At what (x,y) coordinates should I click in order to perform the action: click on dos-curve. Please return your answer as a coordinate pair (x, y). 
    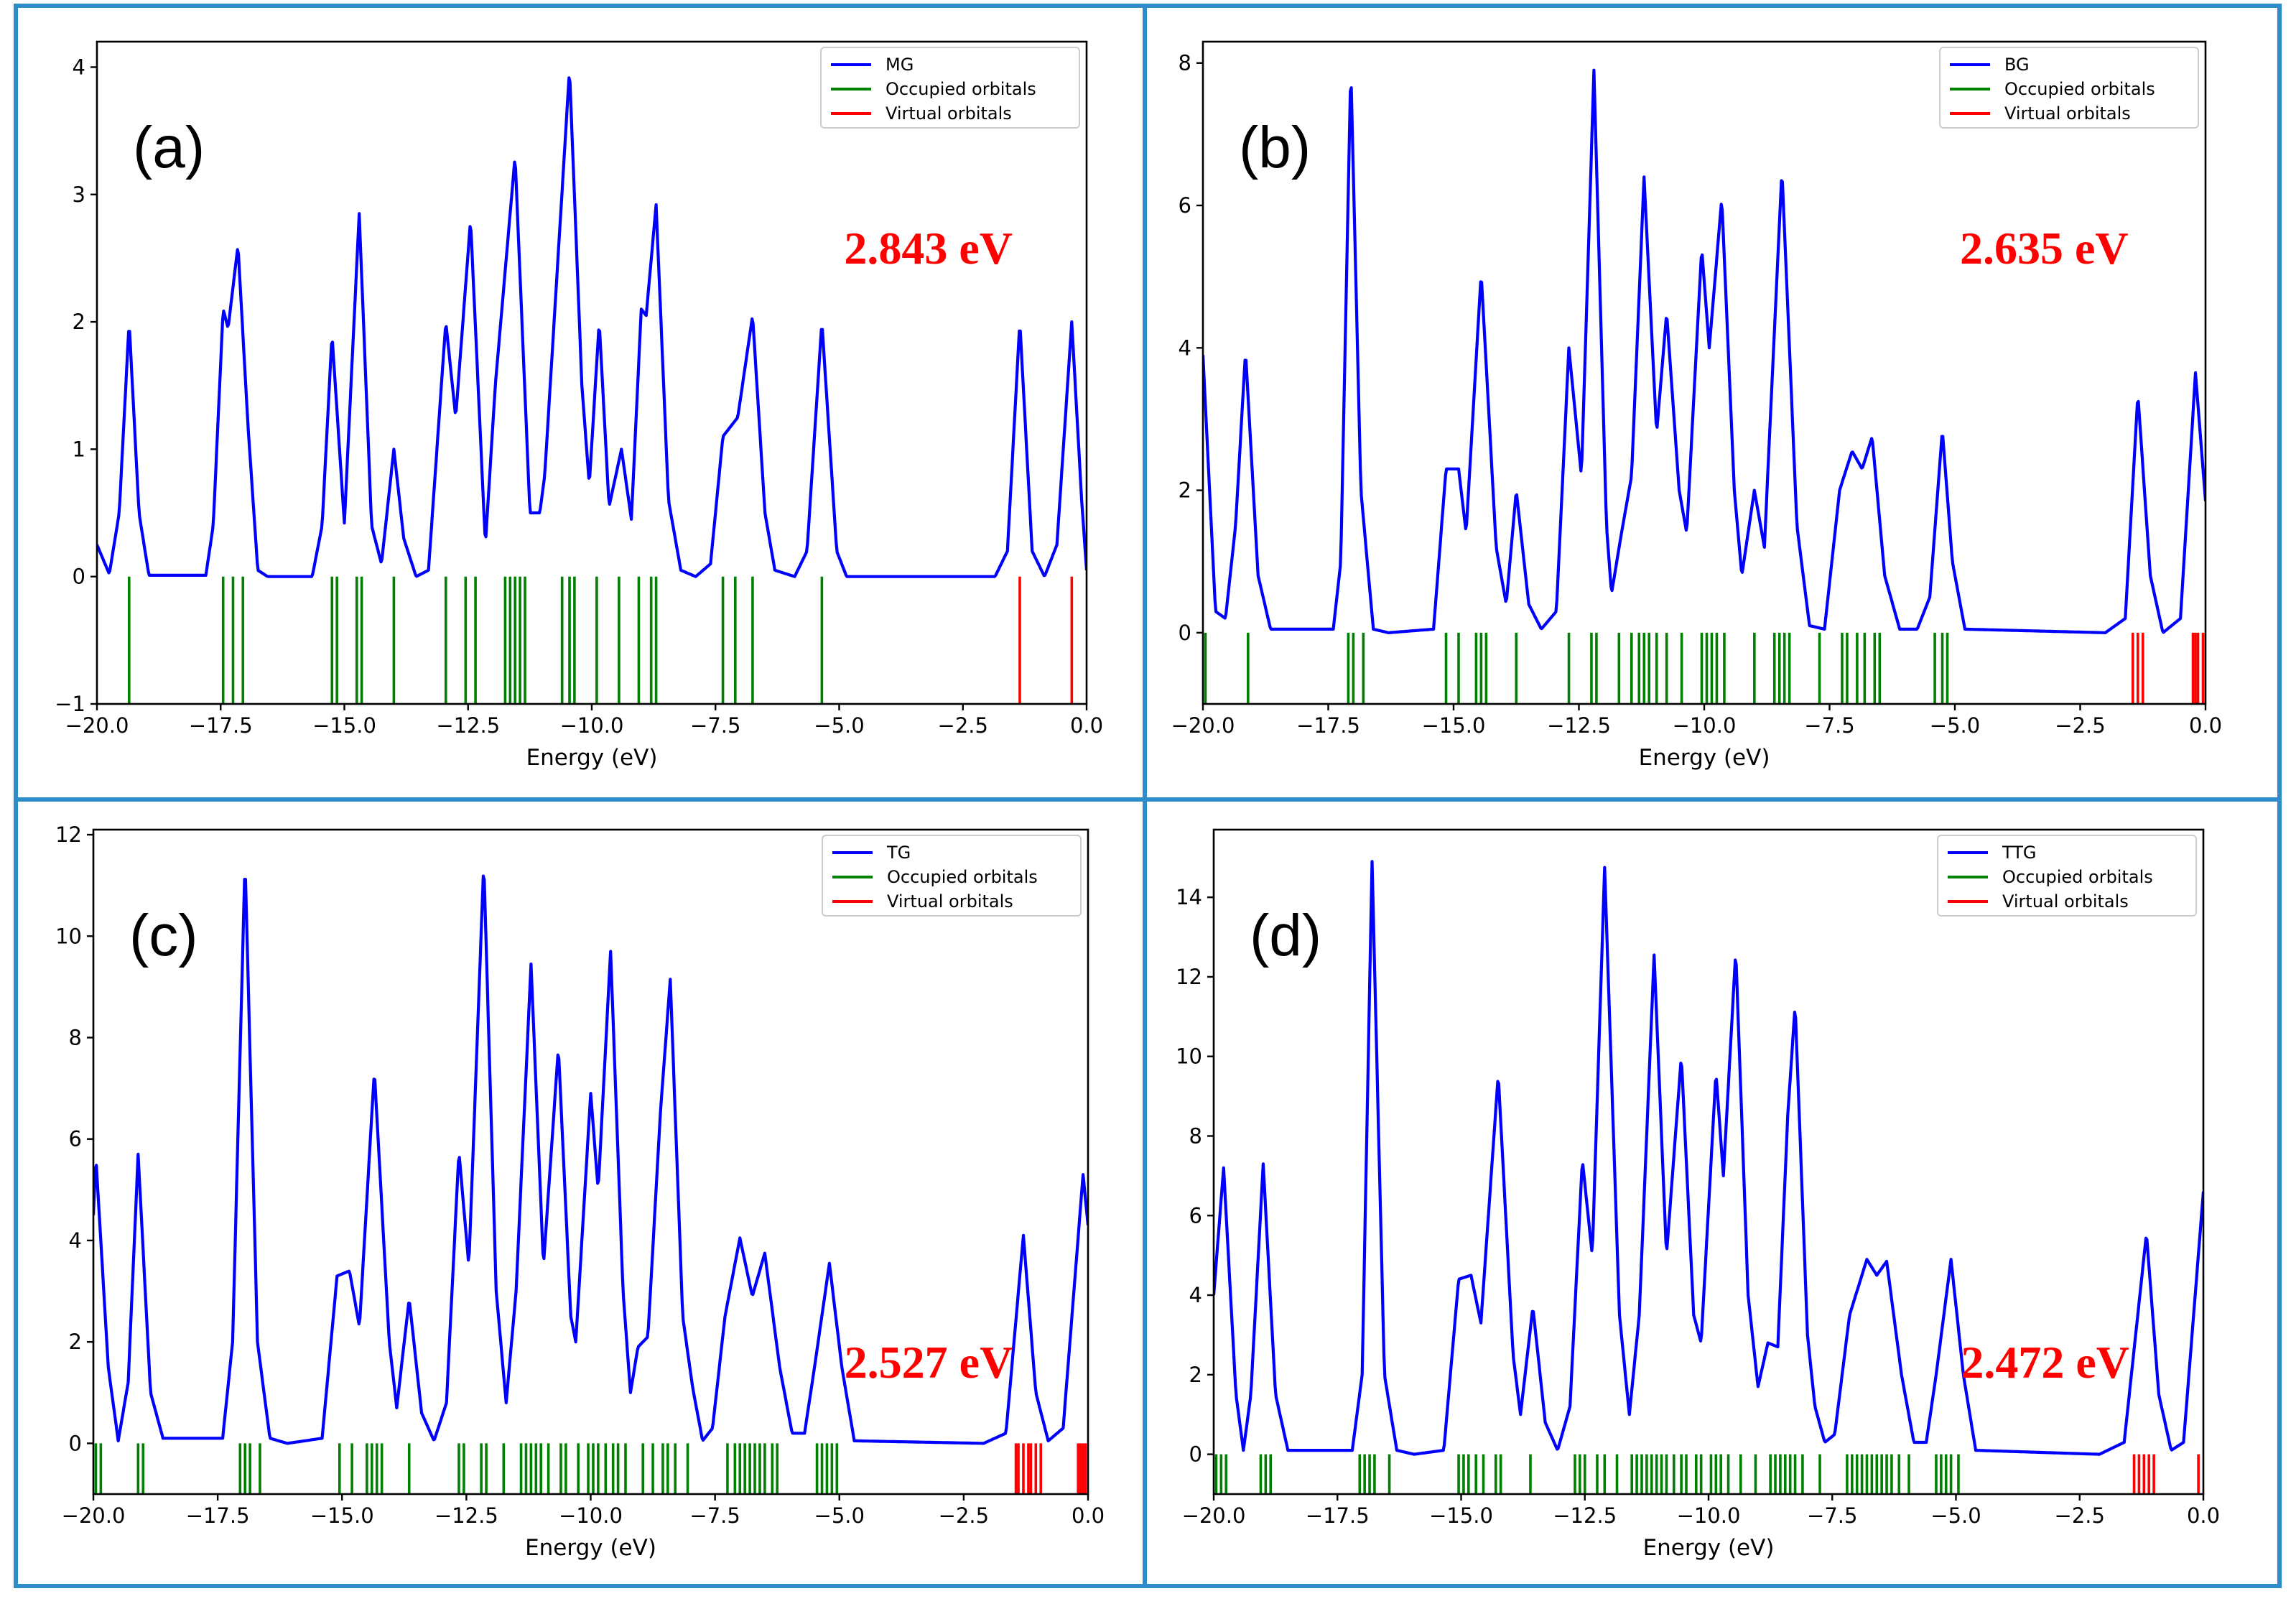
    Looking at the image, I should click on (592, 327).